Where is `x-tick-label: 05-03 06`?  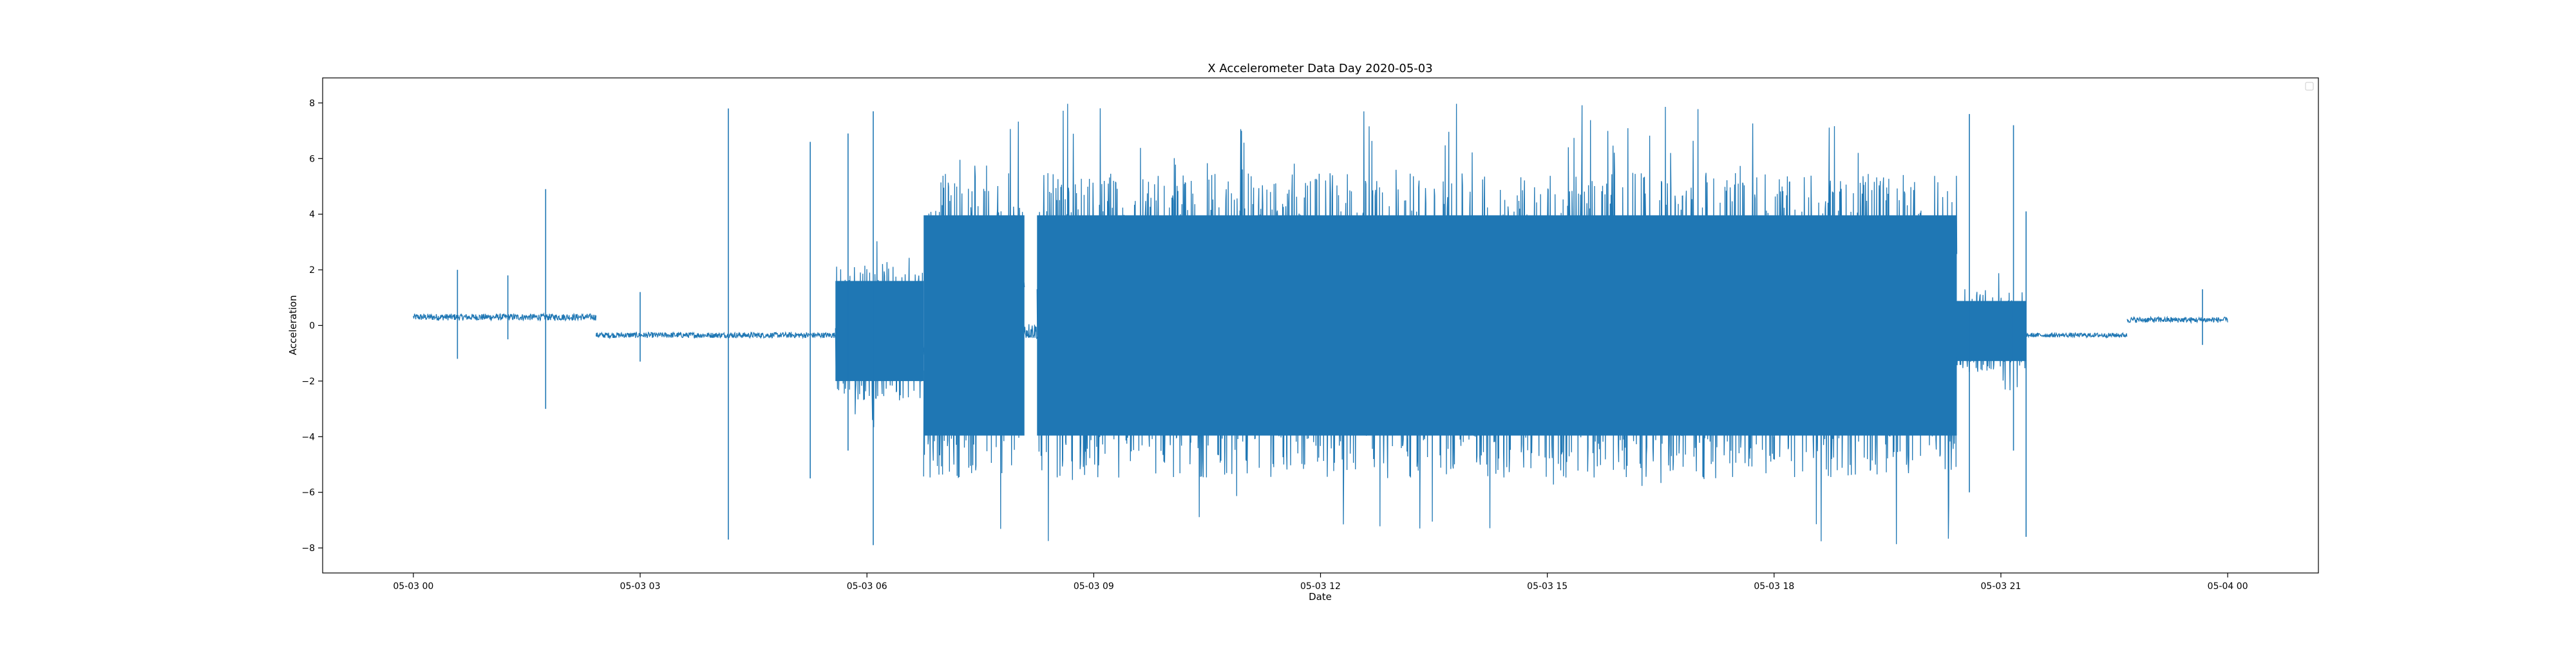 x-tick-label: 05-03 06 is located at coordinates (867, 586).